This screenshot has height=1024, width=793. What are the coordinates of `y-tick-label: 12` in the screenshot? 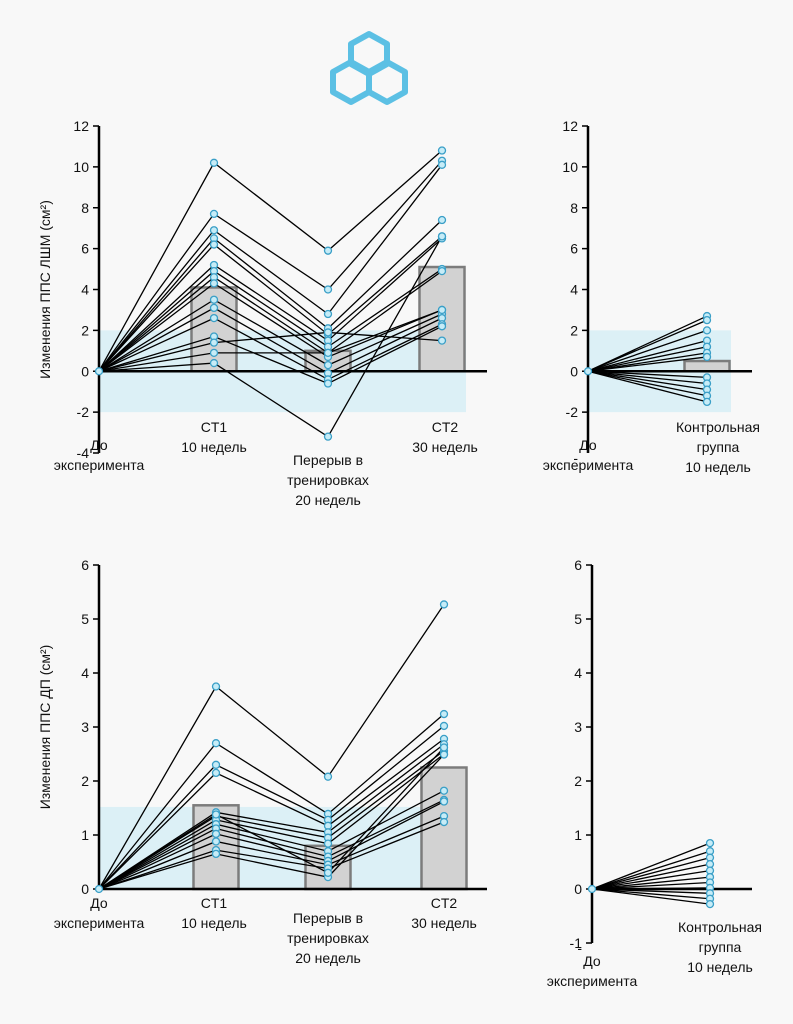 It's located at (81, 126).